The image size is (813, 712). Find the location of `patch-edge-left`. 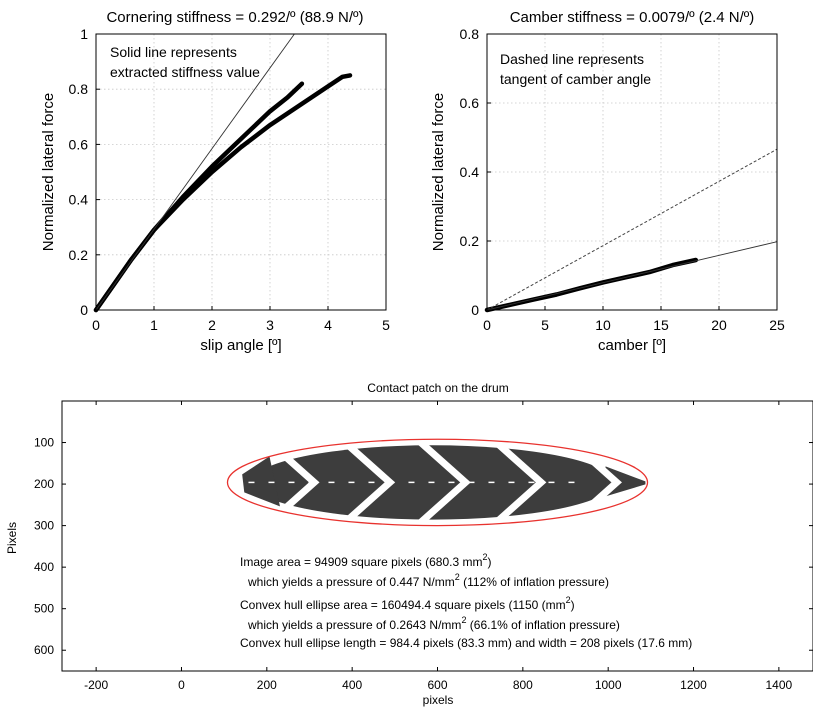

patch-edge-left is located at coordinates (261, 481).